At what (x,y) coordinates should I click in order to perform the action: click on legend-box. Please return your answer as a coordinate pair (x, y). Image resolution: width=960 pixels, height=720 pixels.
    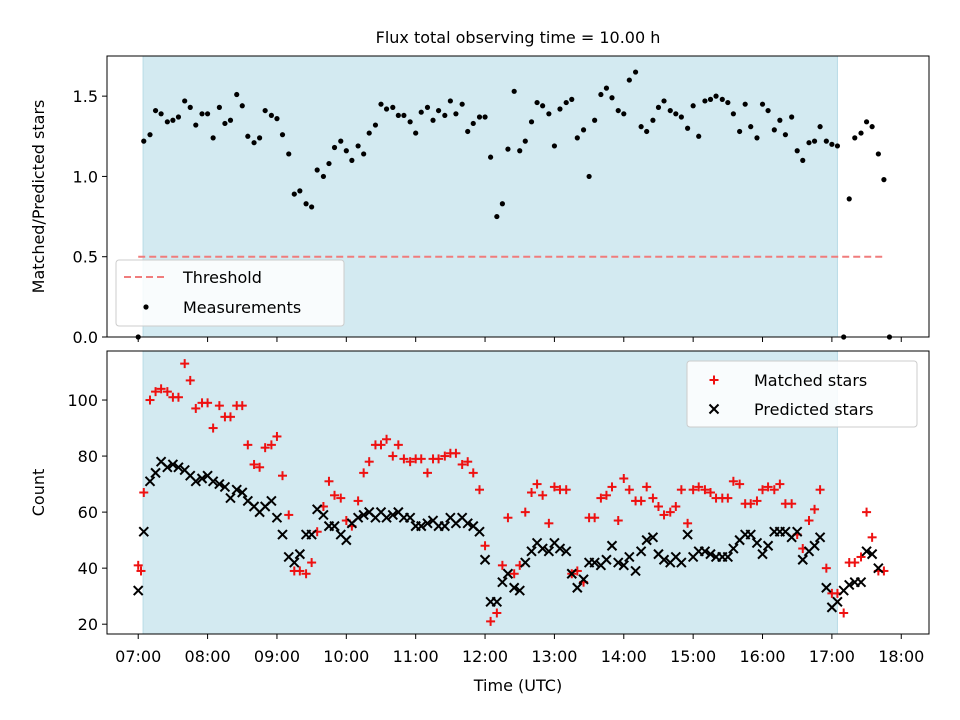
    Looking at the image, I should click on (802, 394).